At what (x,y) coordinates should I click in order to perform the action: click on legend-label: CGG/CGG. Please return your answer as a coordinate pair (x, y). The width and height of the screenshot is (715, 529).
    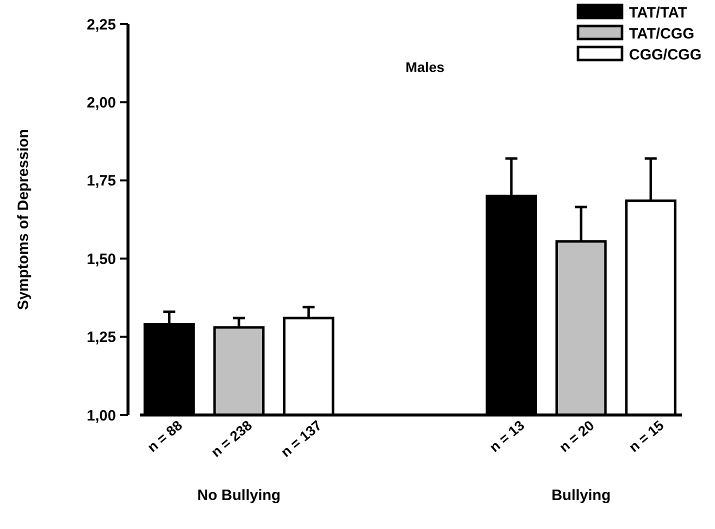
    Looking at the image, I should click on (665, 55).